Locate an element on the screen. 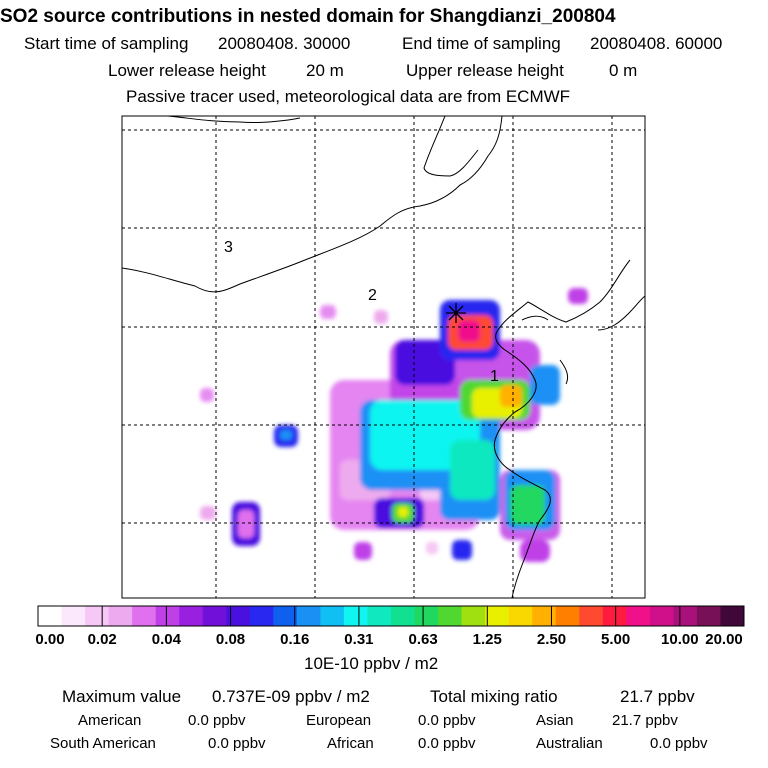  colorbar-tick-label: 0.00 is located at coordinates (50, 639).